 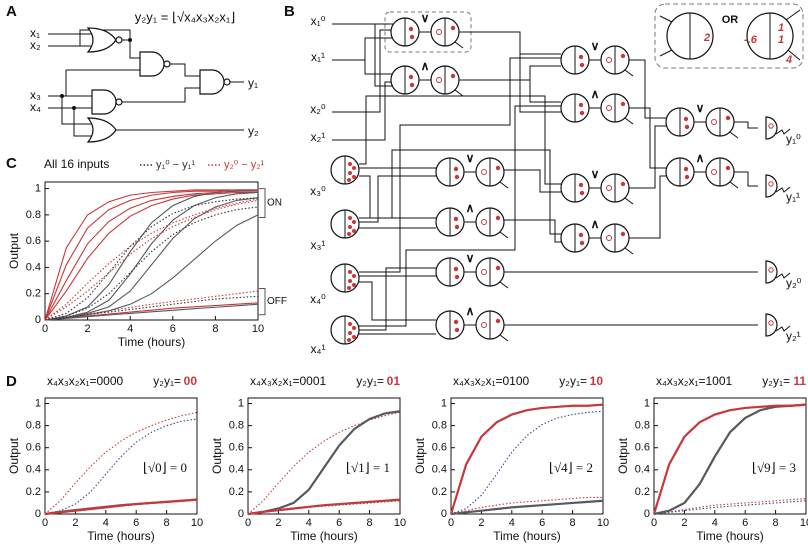 What do you see at coordinates (571, 467) in the screenshot?
I see `annotation: ⌊√4⌋ = 2` at bounding box center [571, 467].